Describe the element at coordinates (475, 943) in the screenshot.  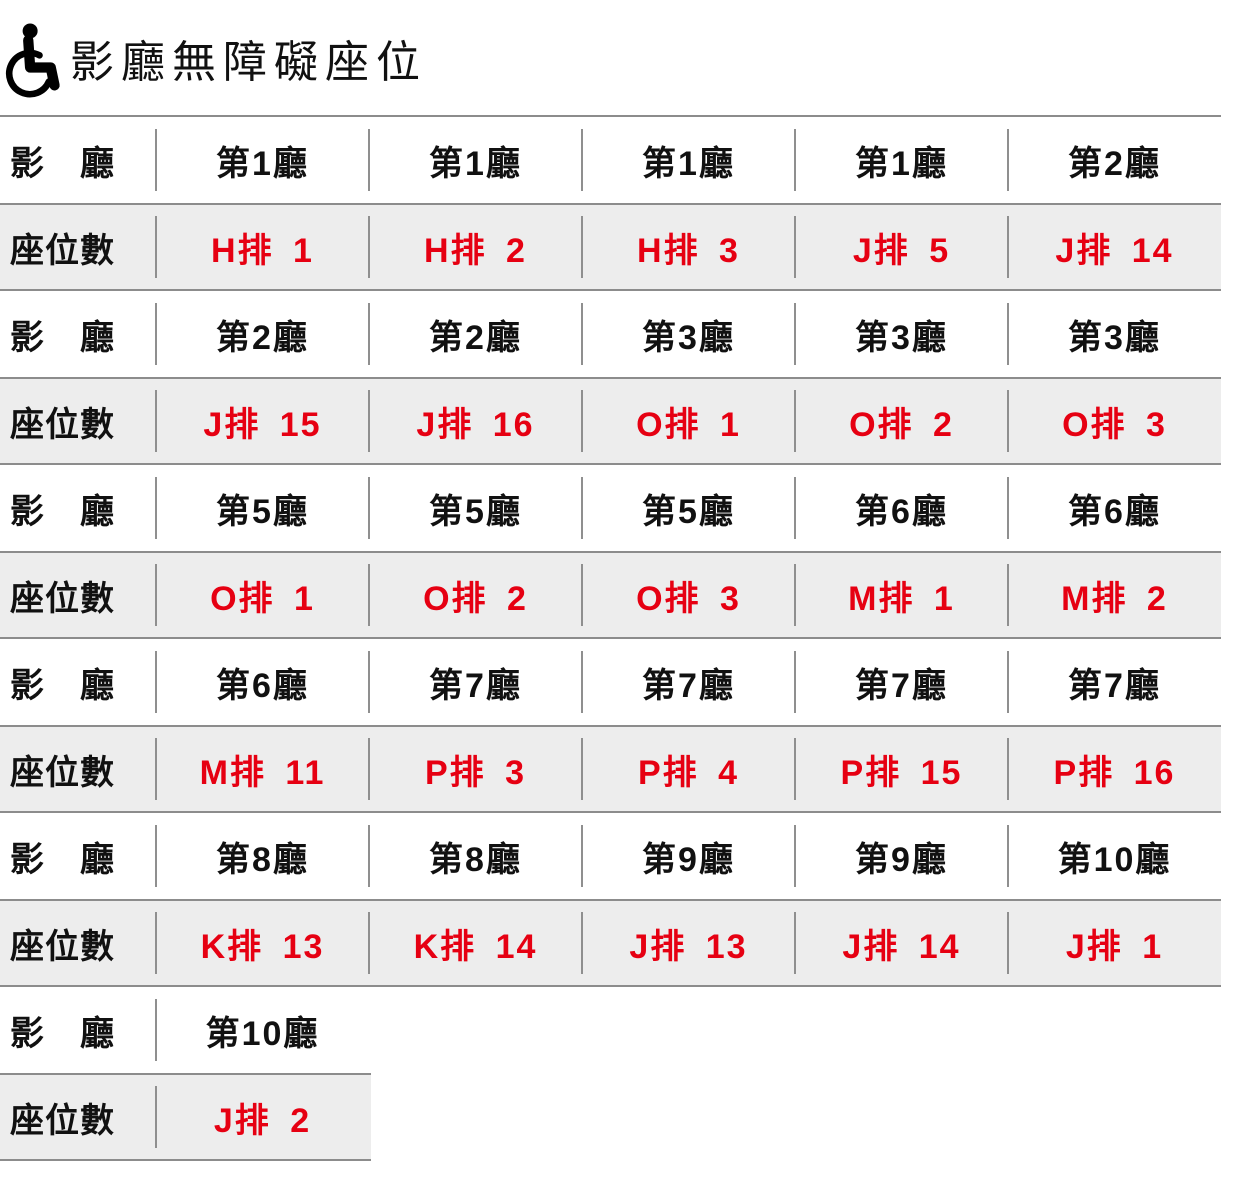
I see `seat-cell: K排 14` at that location.